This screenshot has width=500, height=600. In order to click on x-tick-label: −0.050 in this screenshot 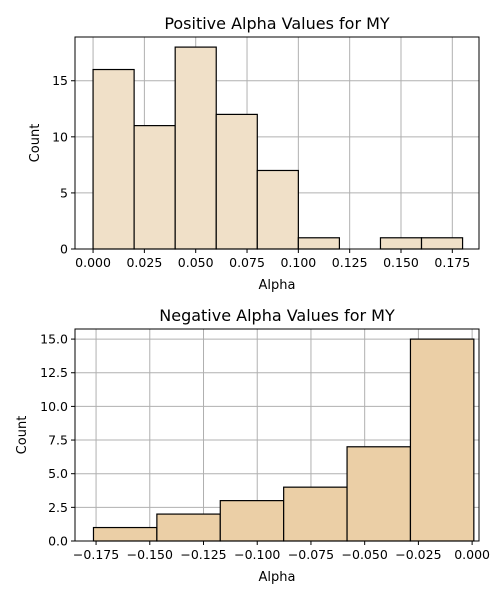, I will do `click(365, 554)`.